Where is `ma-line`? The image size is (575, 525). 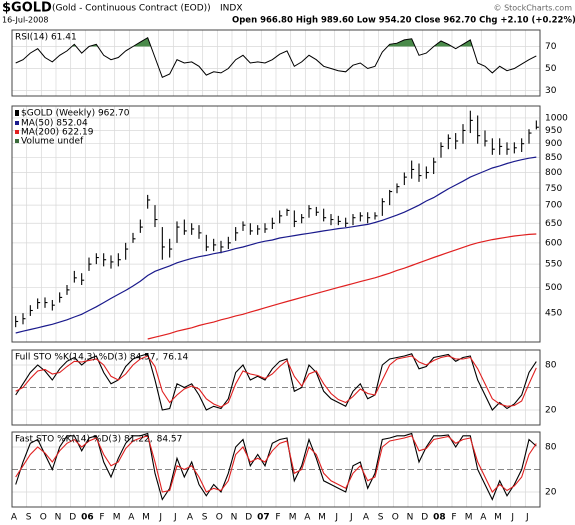 ma-line is located at coordinates (342, 286).